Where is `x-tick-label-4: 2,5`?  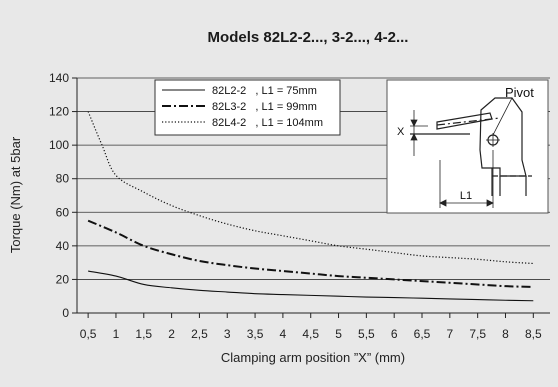
x-tick-label-4: 2,5 is located at coordinates (199, 334).